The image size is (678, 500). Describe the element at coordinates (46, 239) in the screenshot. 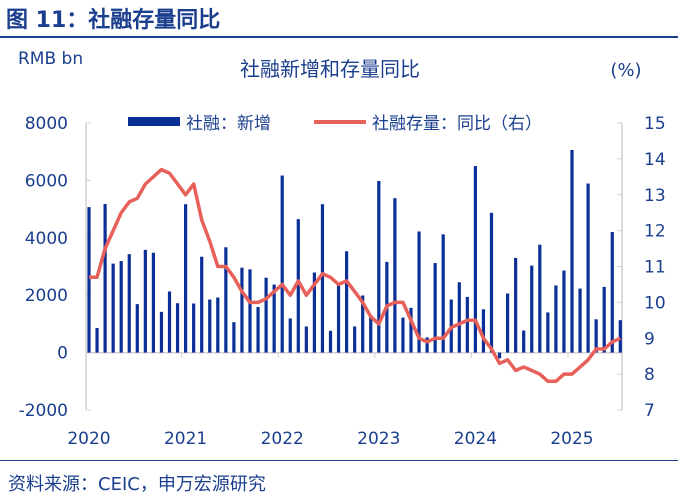

I see `left-tick-label: 4000` at that location.